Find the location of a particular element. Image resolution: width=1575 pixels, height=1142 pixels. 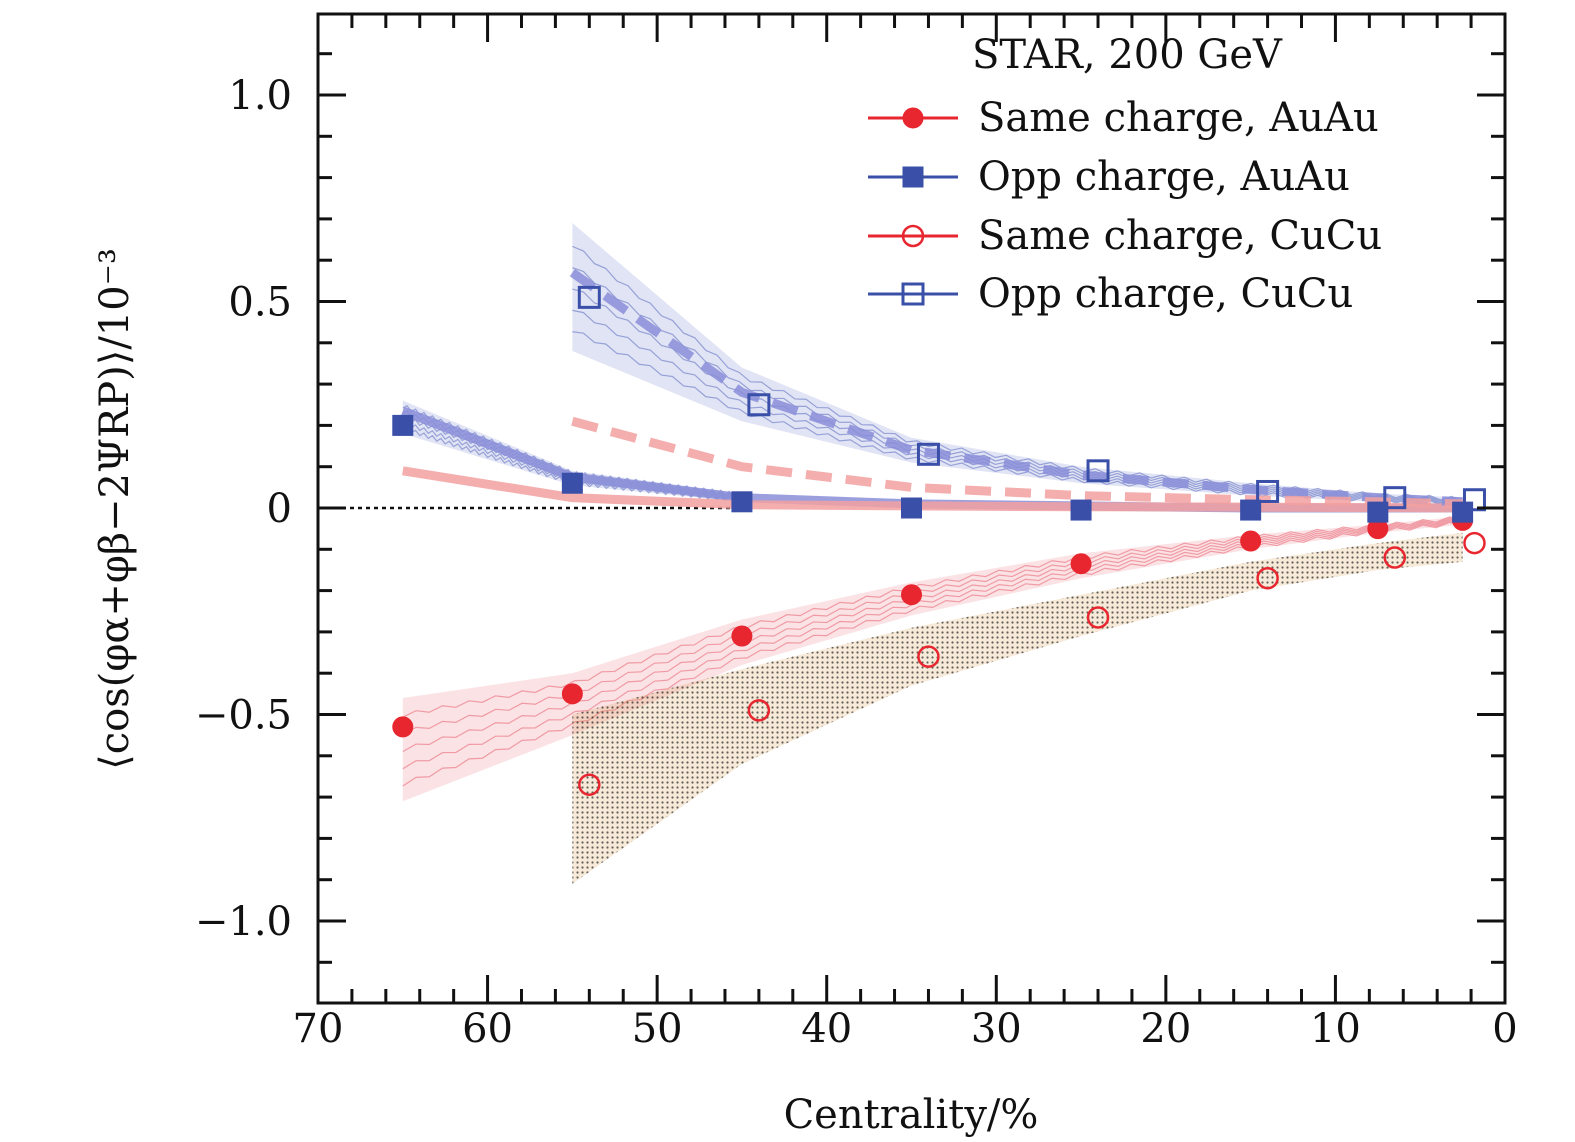

legend-entry: Same charge, CuCu is located at coordinates (1125, 236).